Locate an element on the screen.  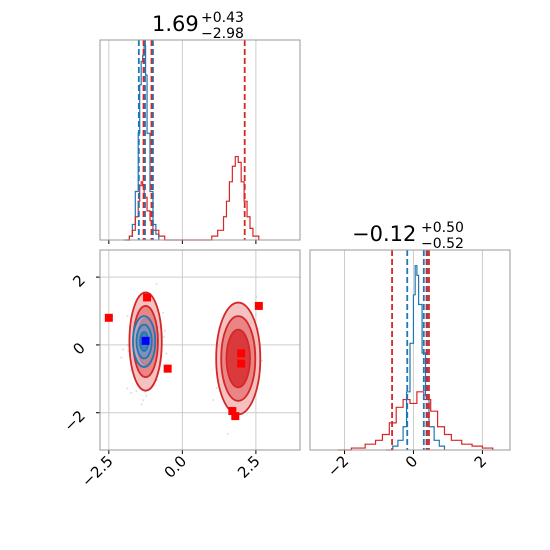
title-bottom-right-value: −0.12 is located at coordinates (384, 234).